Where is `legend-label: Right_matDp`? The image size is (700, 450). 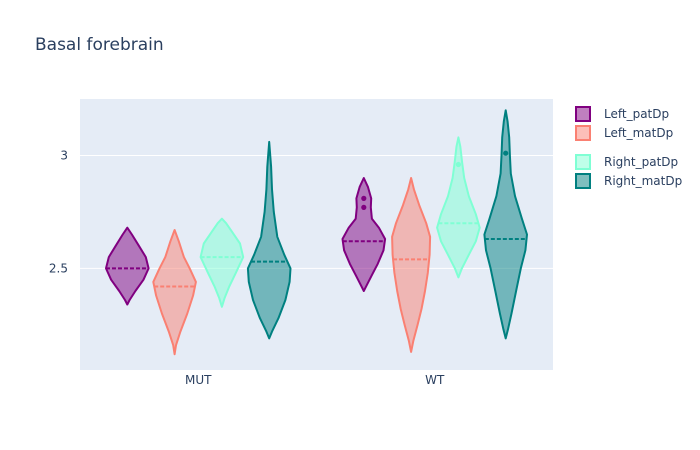 legend-label: Right_matDp is located at coordinates (643, 181).